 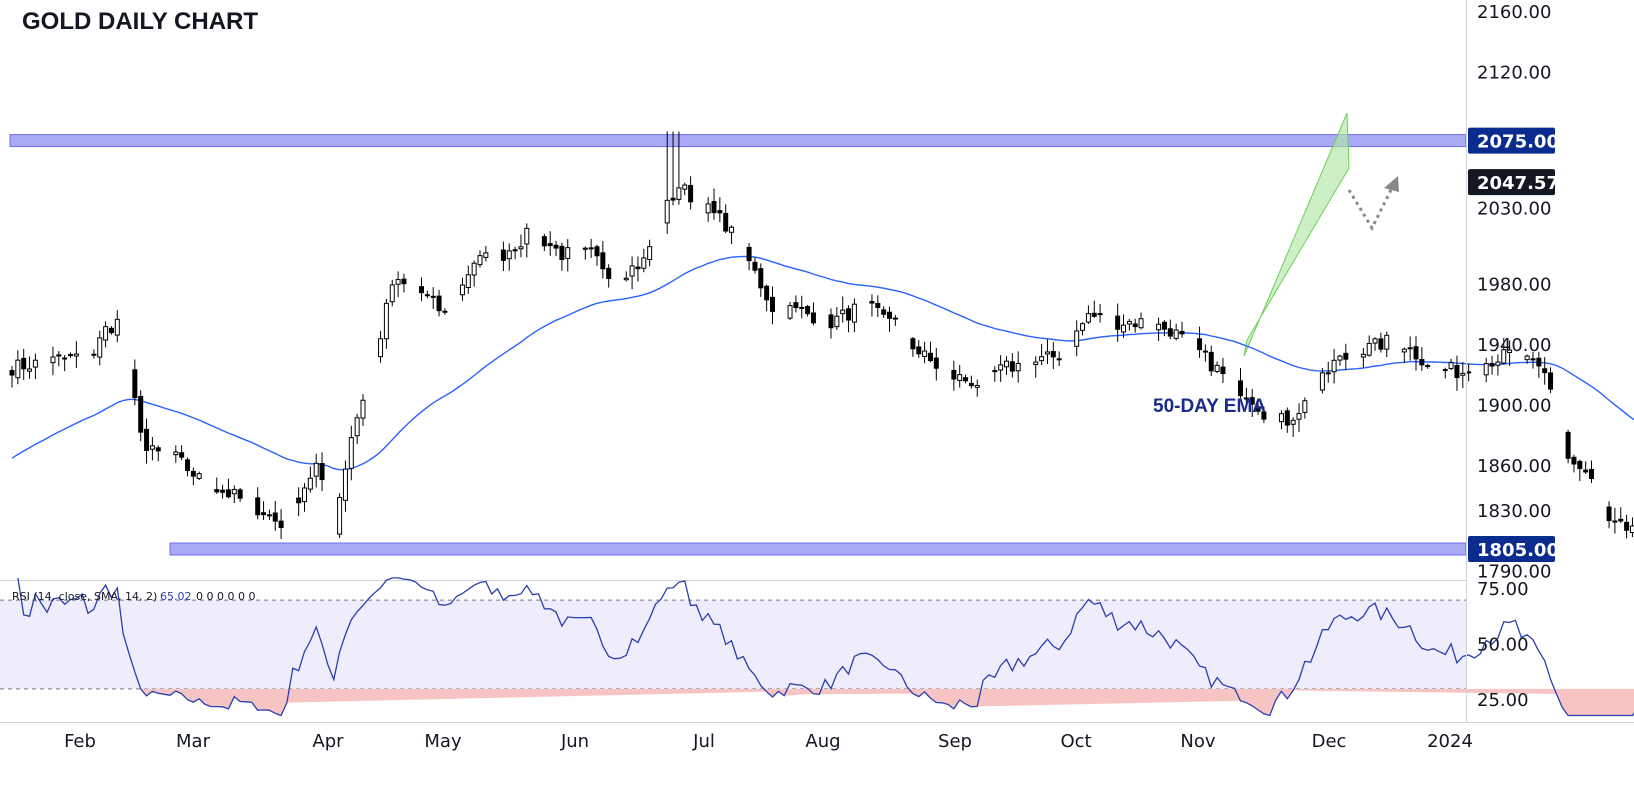 I want to click on chart-title: GOLD DAILY CHART, so click(x=140, y=21).